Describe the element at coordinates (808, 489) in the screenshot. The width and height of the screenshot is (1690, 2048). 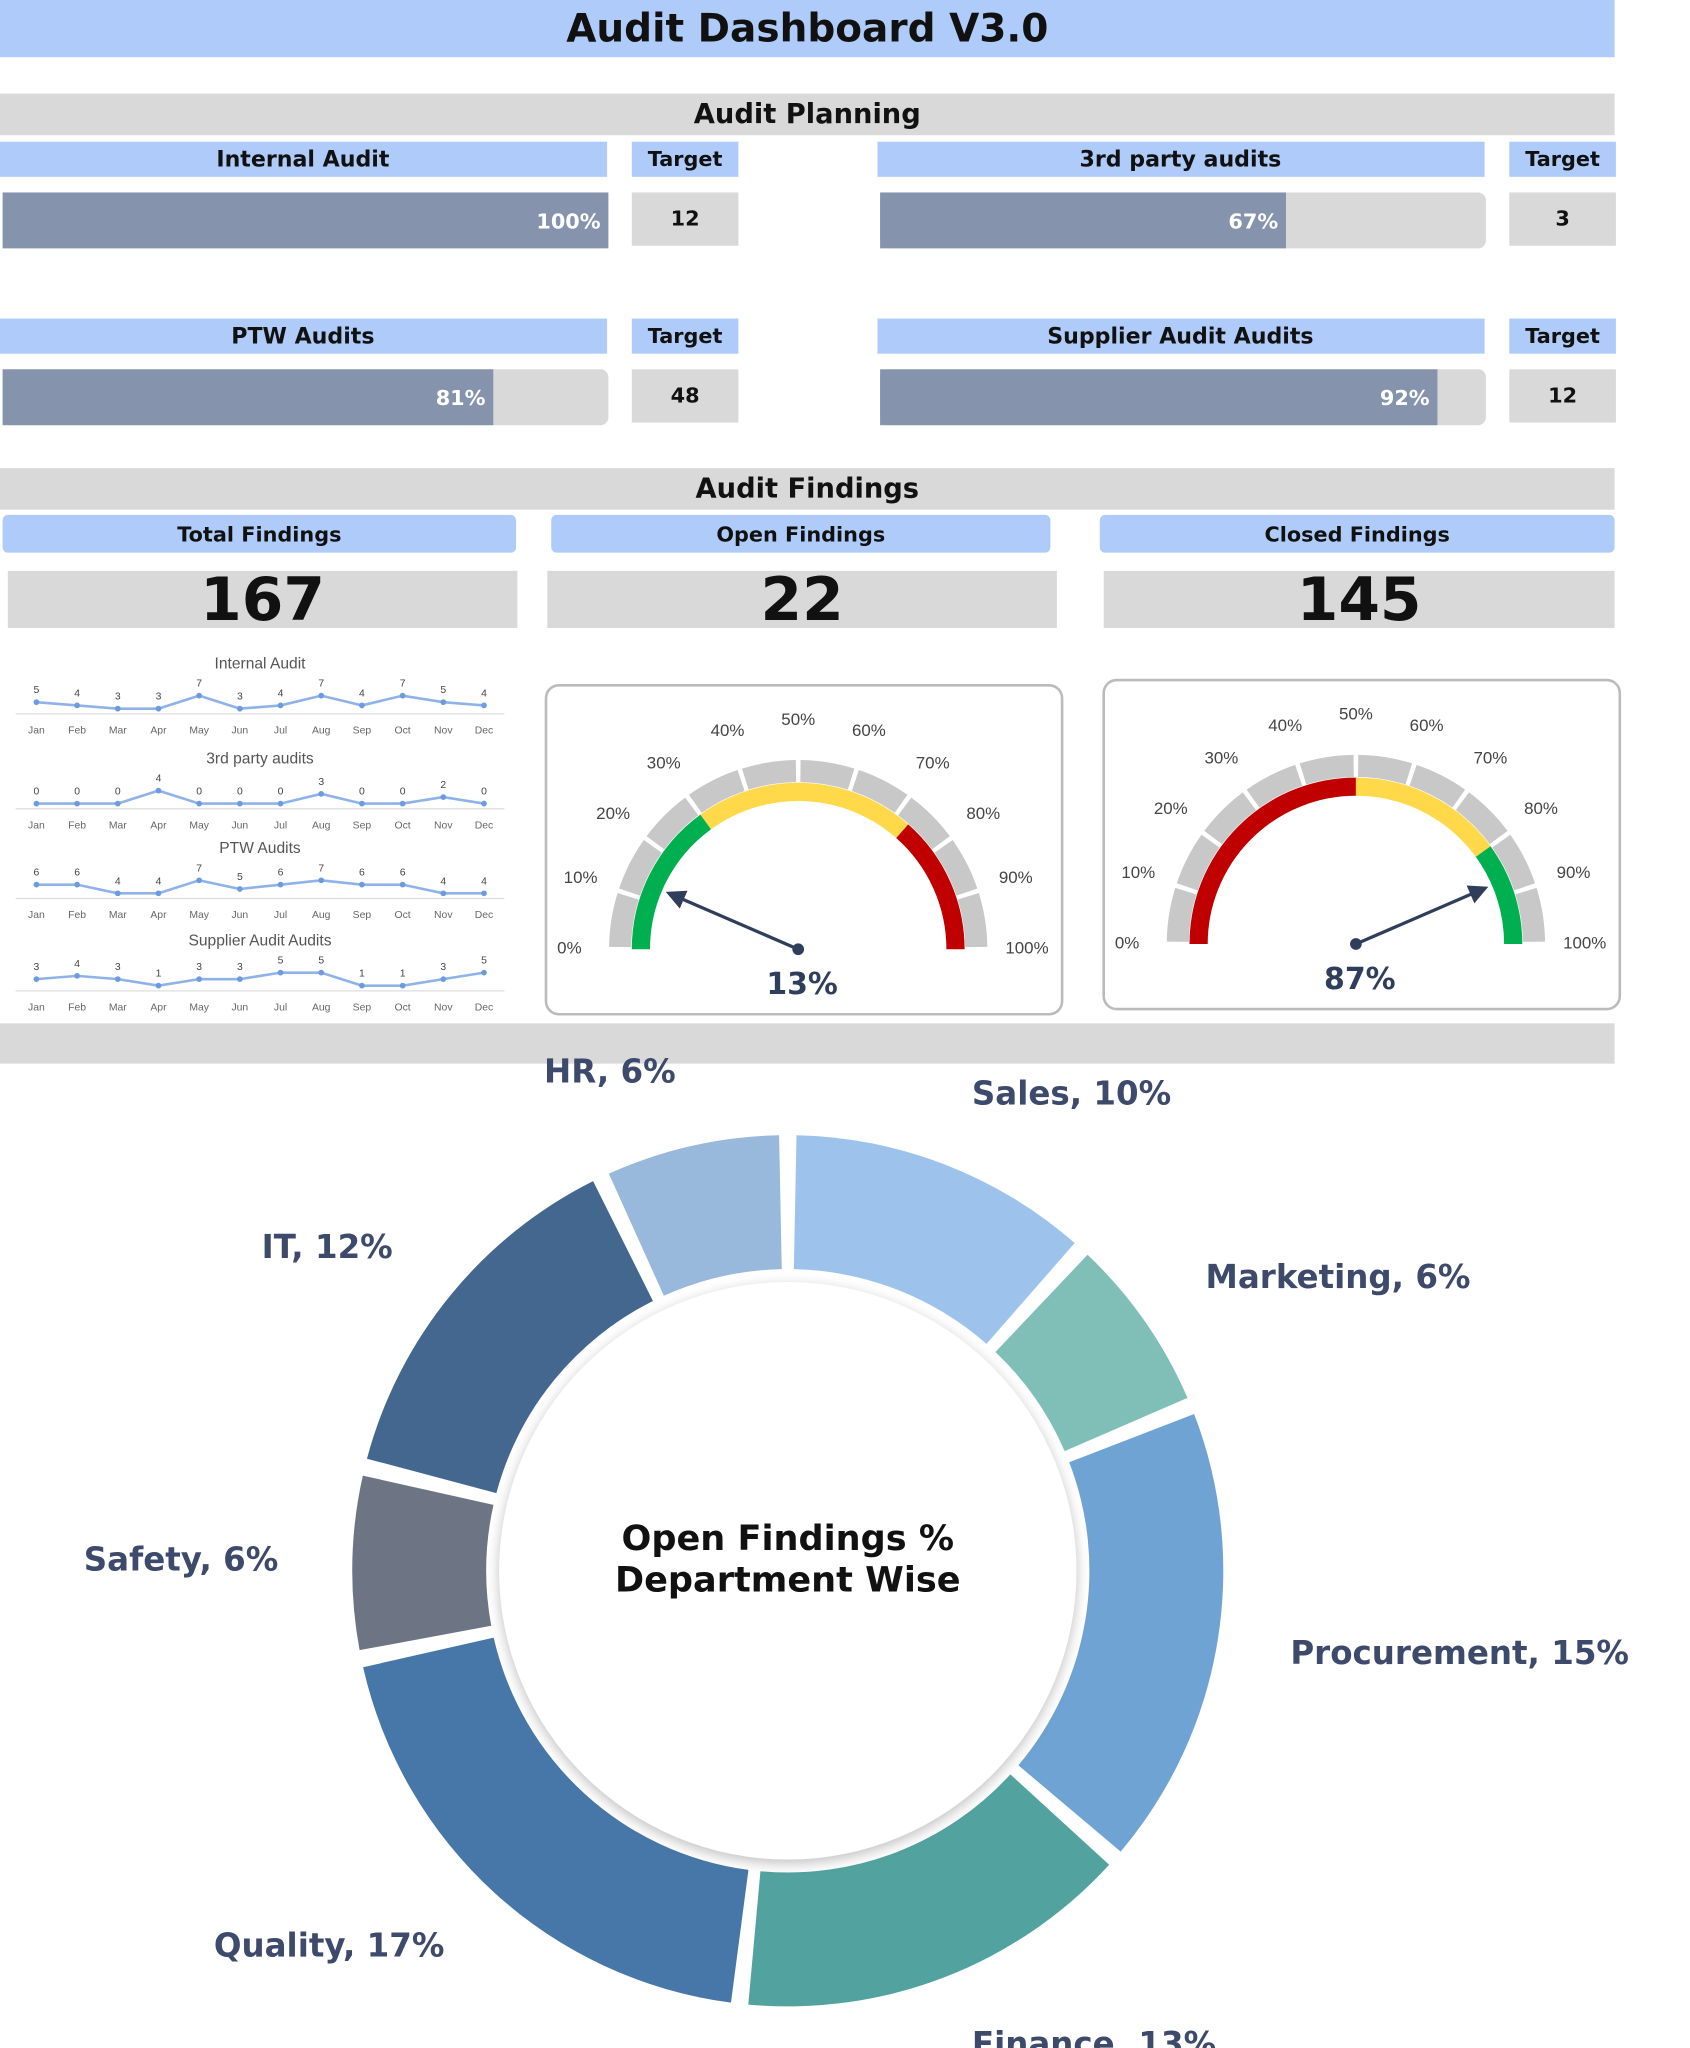
I see `section-title: Audit Findings` at that location.